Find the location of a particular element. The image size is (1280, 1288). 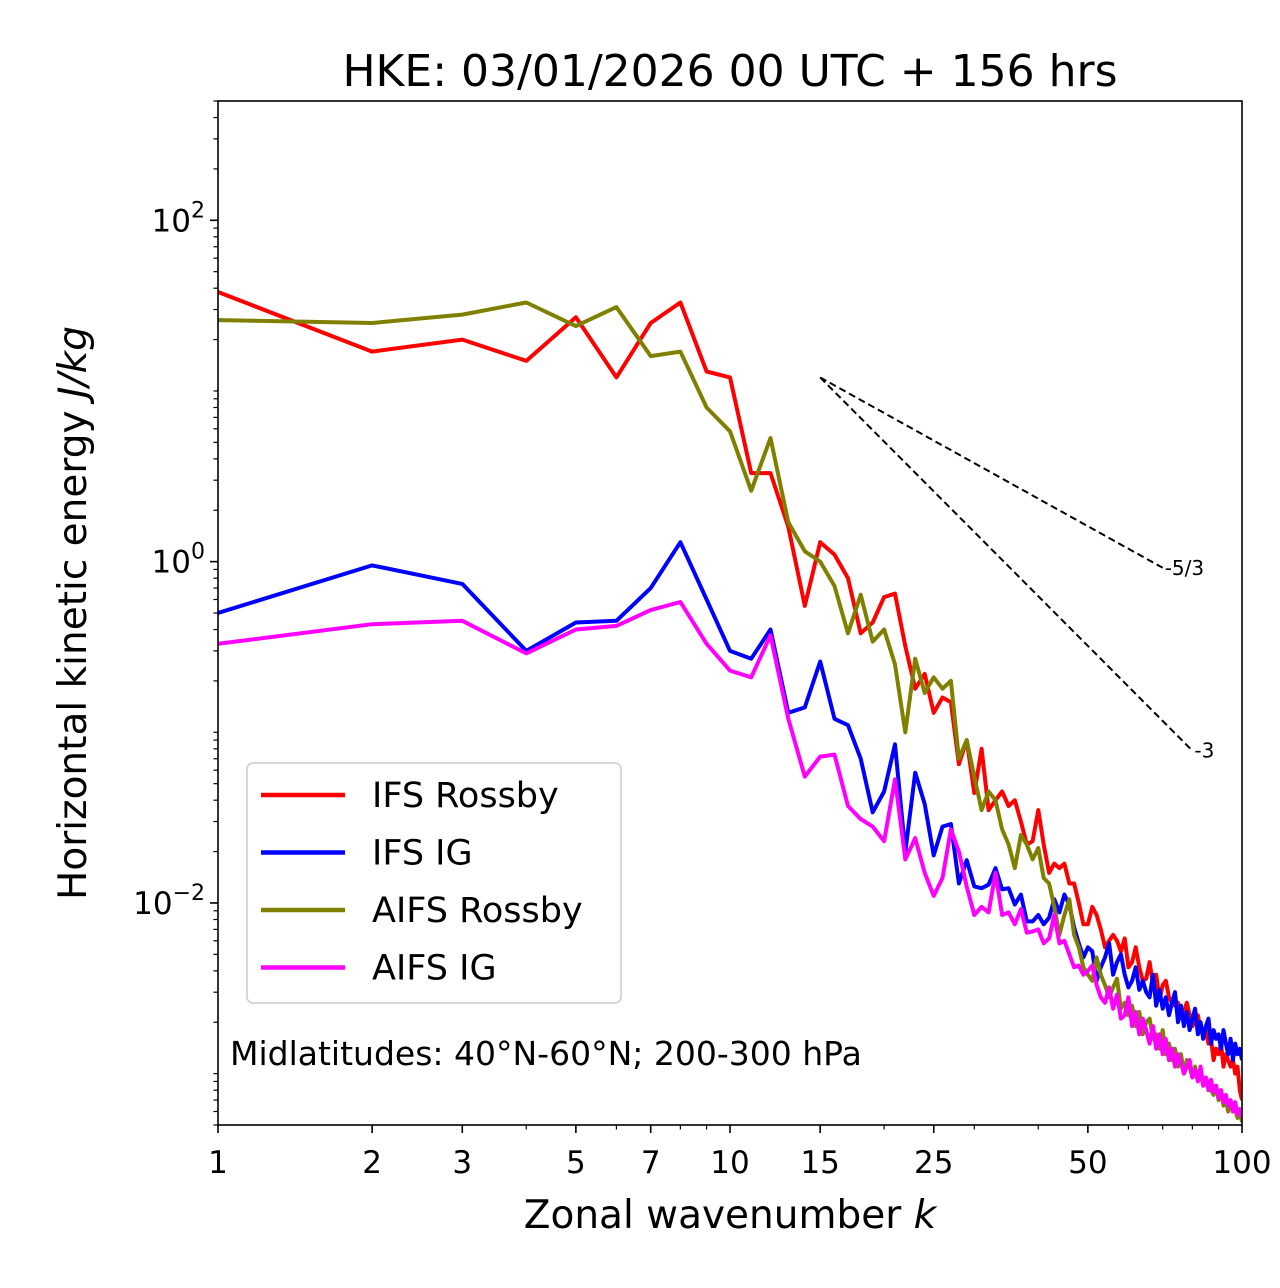

x-tick-labels: 1 2 3 5 7 10 15 25 50 100 is located at coordinates (739, 1163).